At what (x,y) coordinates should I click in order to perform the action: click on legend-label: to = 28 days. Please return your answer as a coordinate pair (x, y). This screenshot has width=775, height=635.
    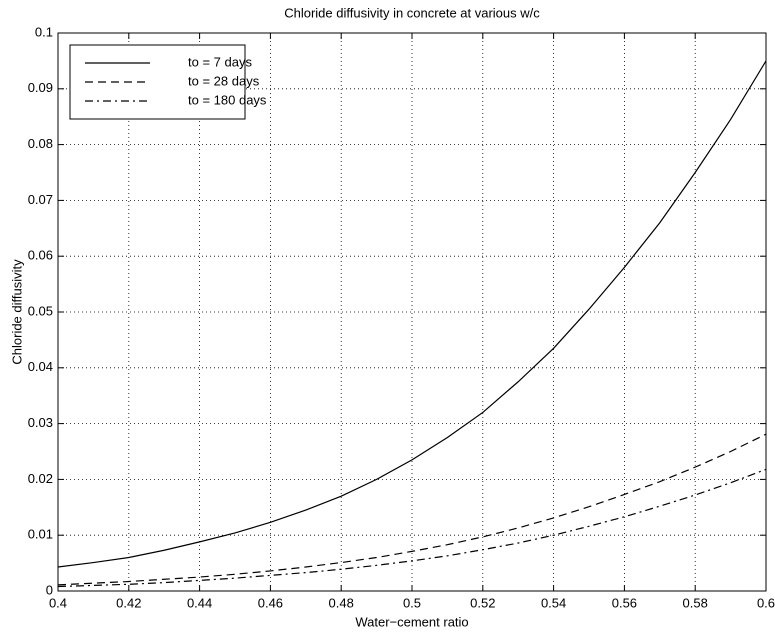
    Looking at the image, I should click on (224, 80).